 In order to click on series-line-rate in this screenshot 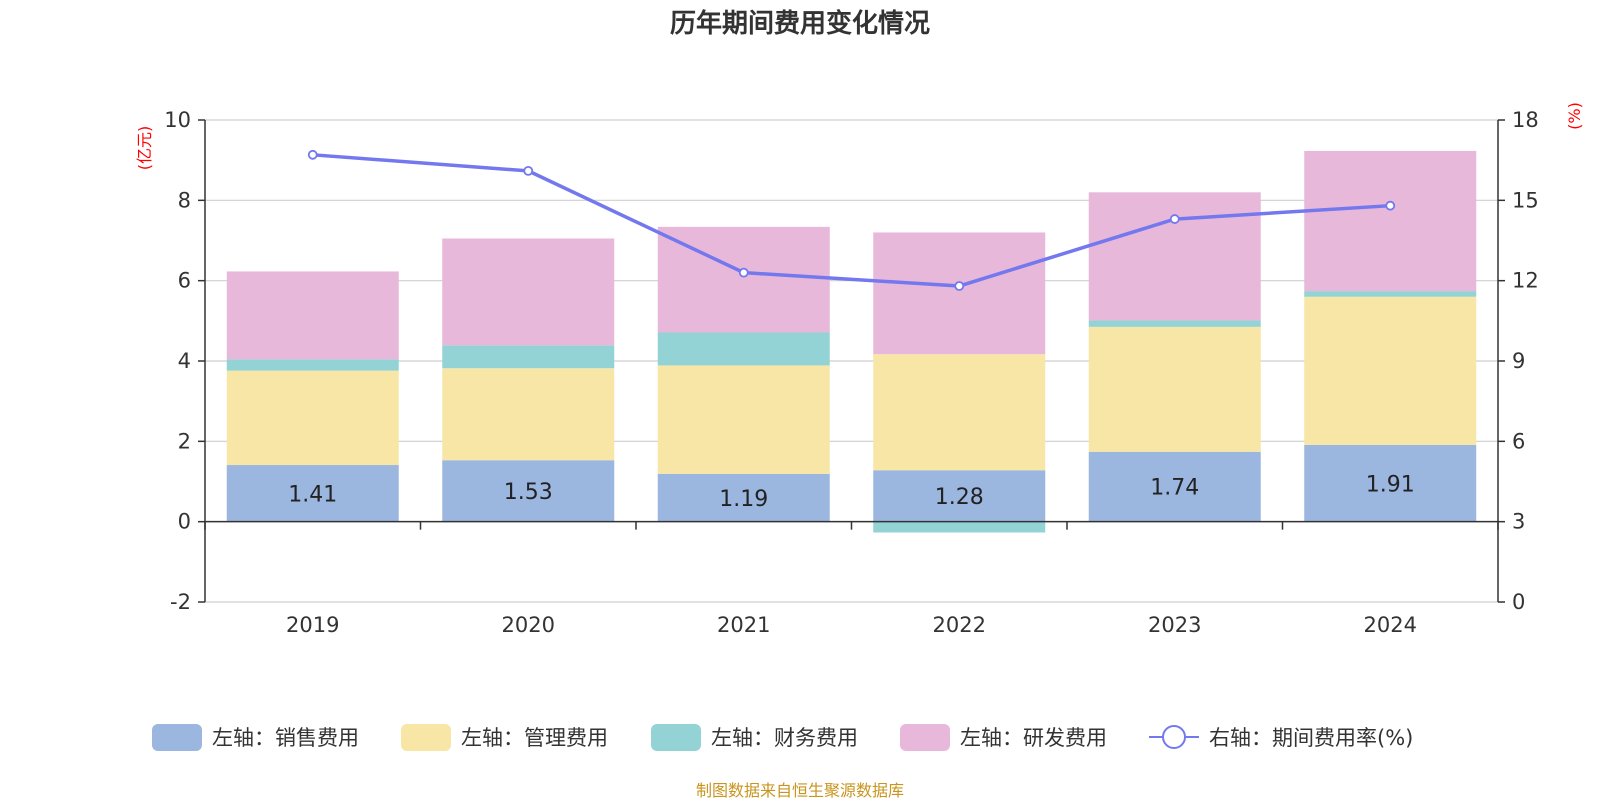, I will do `click(851, 220)`.